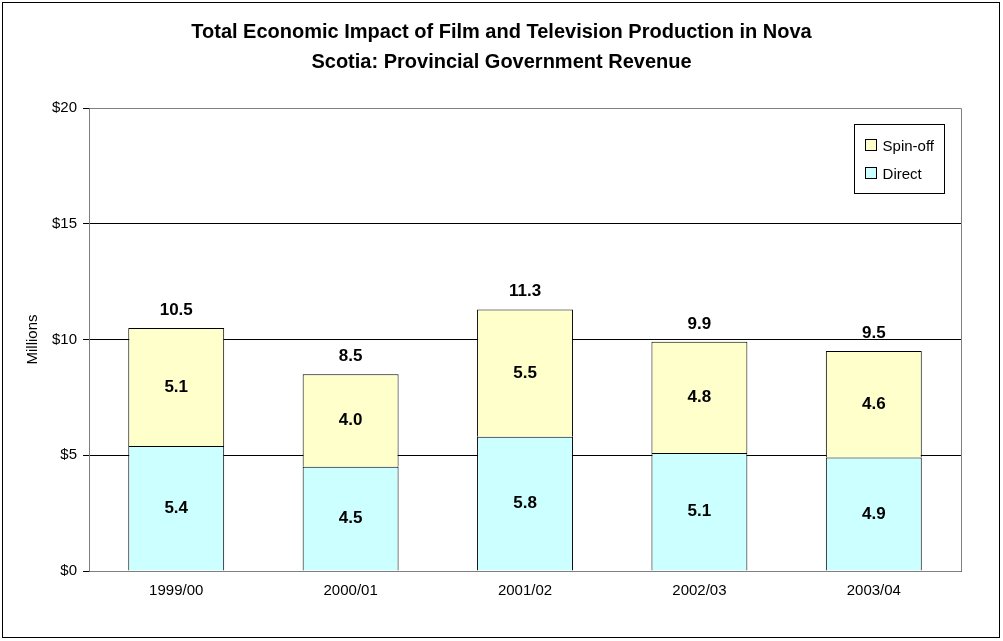  Describe the element at coordinates (873, 513) in the screenshot. I see `data-label: 4.9` at that location.